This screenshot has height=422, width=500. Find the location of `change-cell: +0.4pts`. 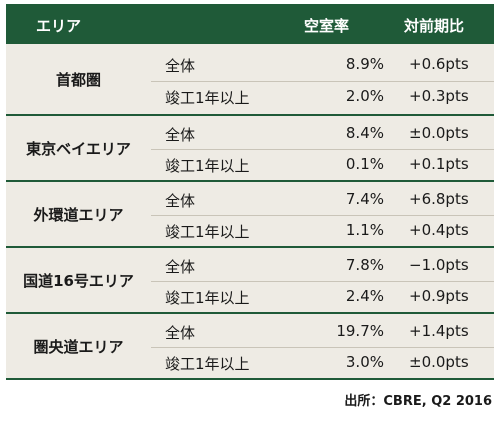

change-cell: +0.4pts is located at coordinates (439, 230).